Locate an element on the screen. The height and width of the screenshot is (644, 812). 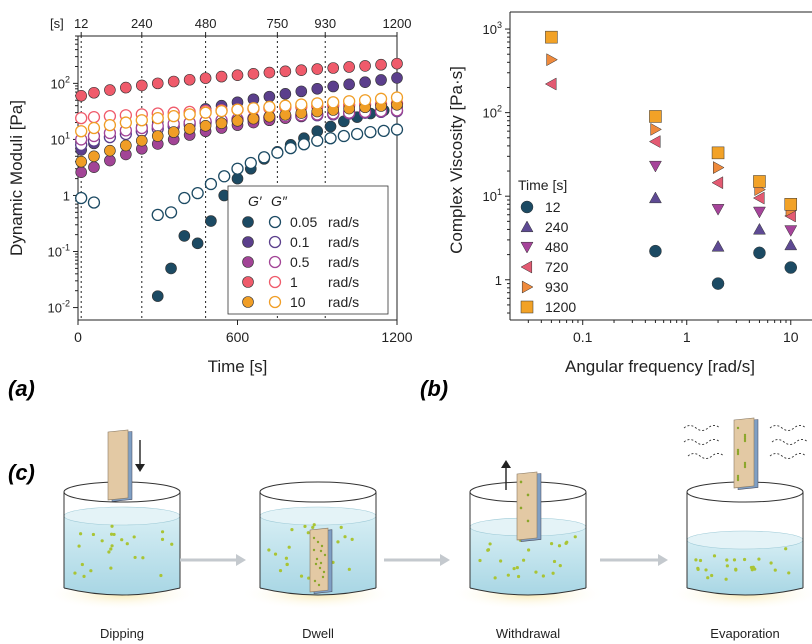
legend-title-b: Time [s] is located at coordinates (542, 185).